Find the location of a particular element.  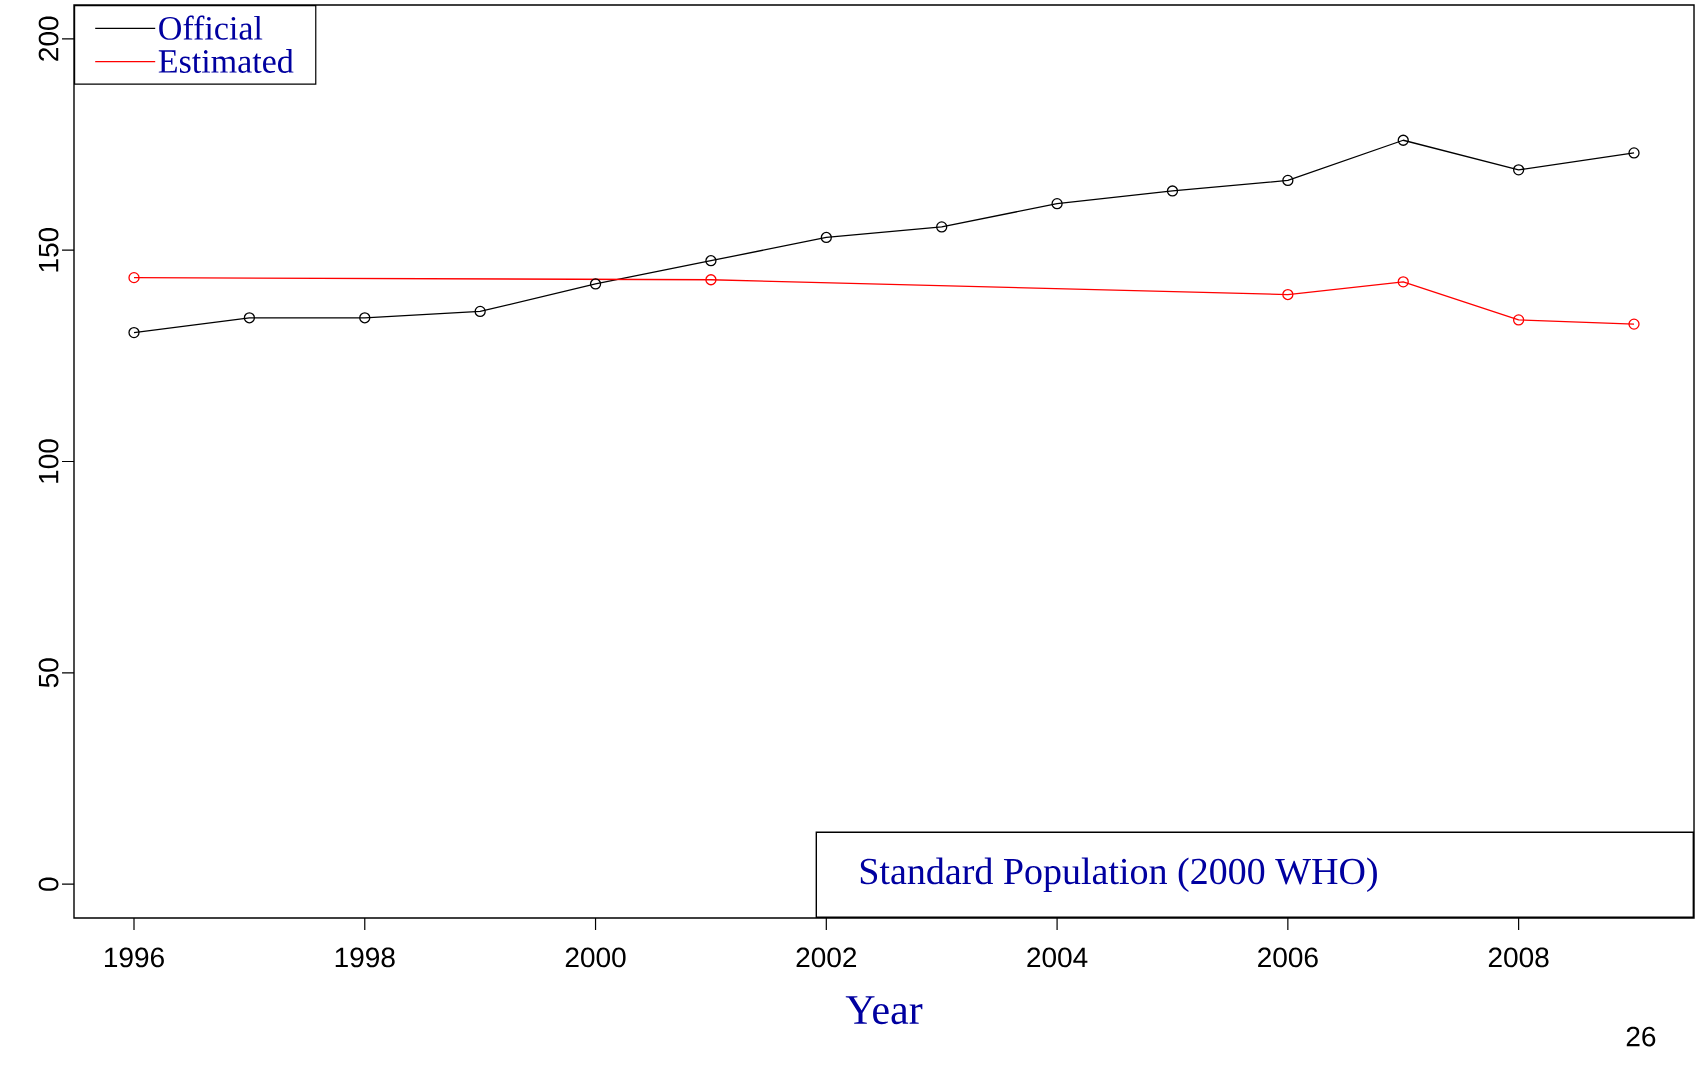

annotation: Standard Population (2000 WHO) is located at coordinates (1118, 875).